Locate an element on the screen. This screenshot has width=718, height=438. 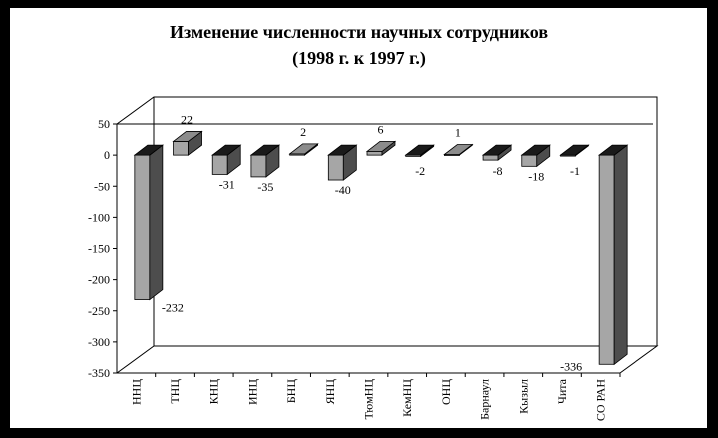
chart-title-line2: (1998 г. к 1997 г.) is located at coordinates (359, 58).